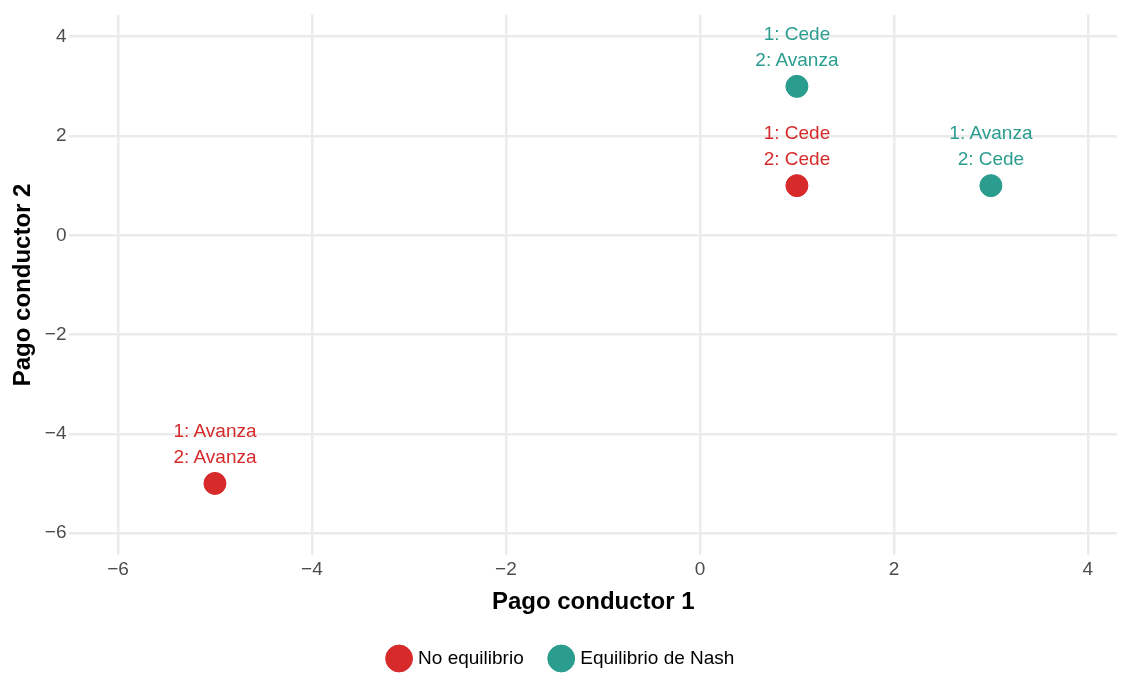 Image resolution: width=1129 pixels, height=683 pixels. What do you see at coordinates (1088, 569) in the screenshot?
I see `x-tick-label: 4` at bounding box center [1088, 569].